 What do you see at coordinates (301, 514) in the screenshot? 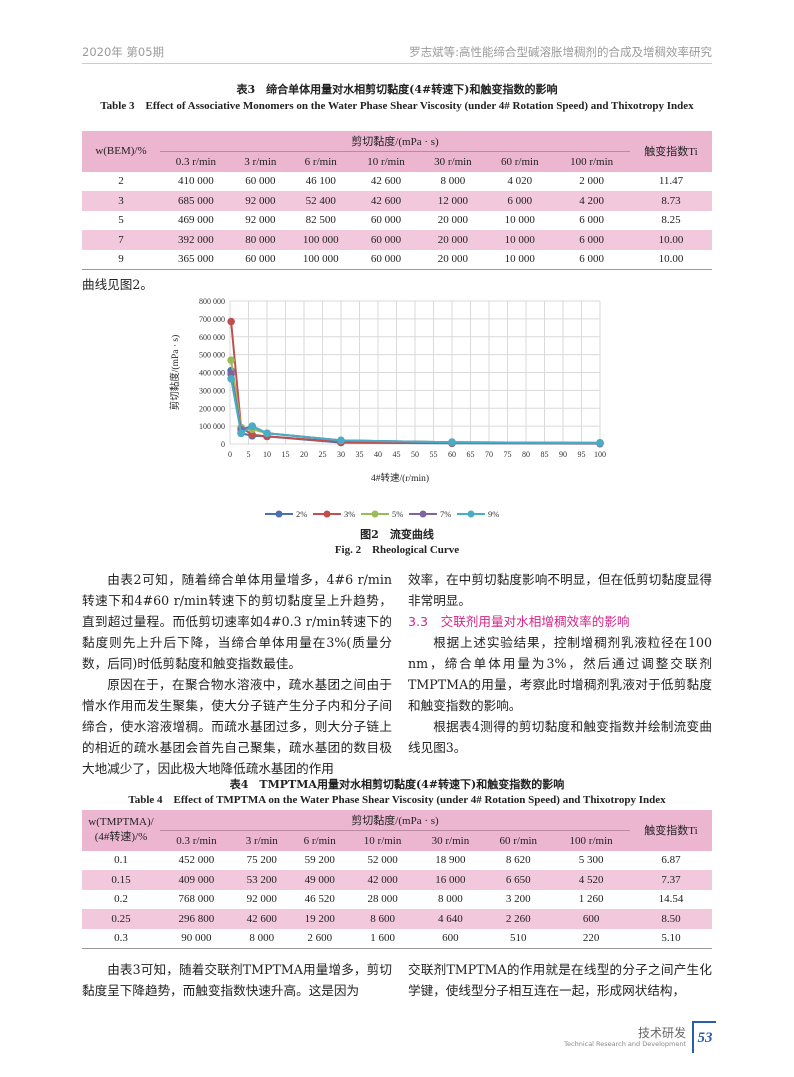
I see `legend-label: 2%` at bounding box center [301, 514].